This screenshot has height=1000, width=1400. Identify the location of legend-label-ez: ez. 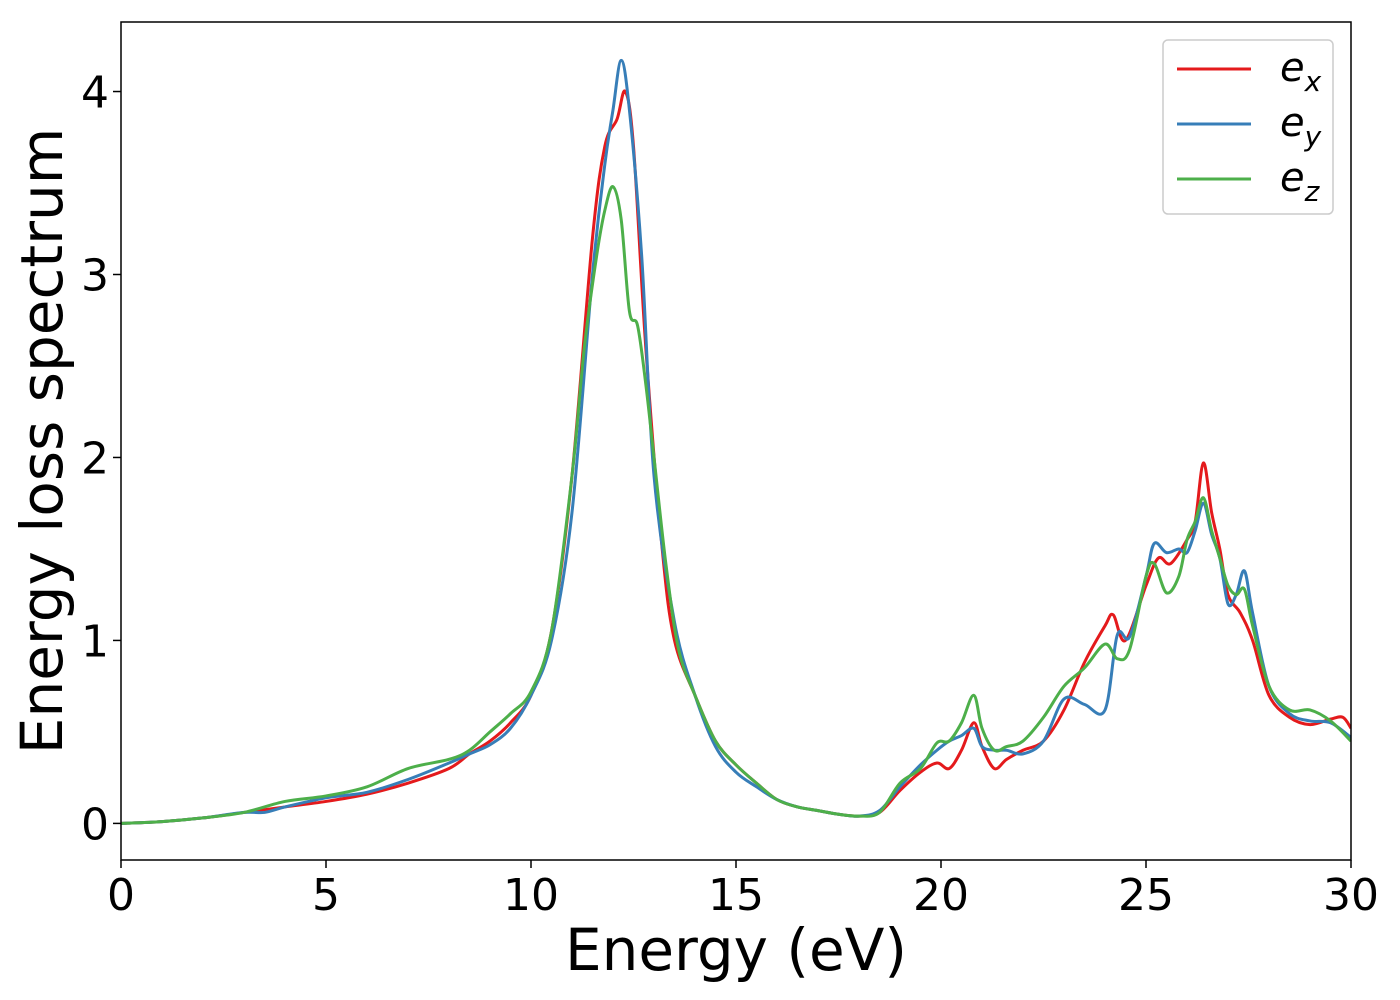
(1300, 181).